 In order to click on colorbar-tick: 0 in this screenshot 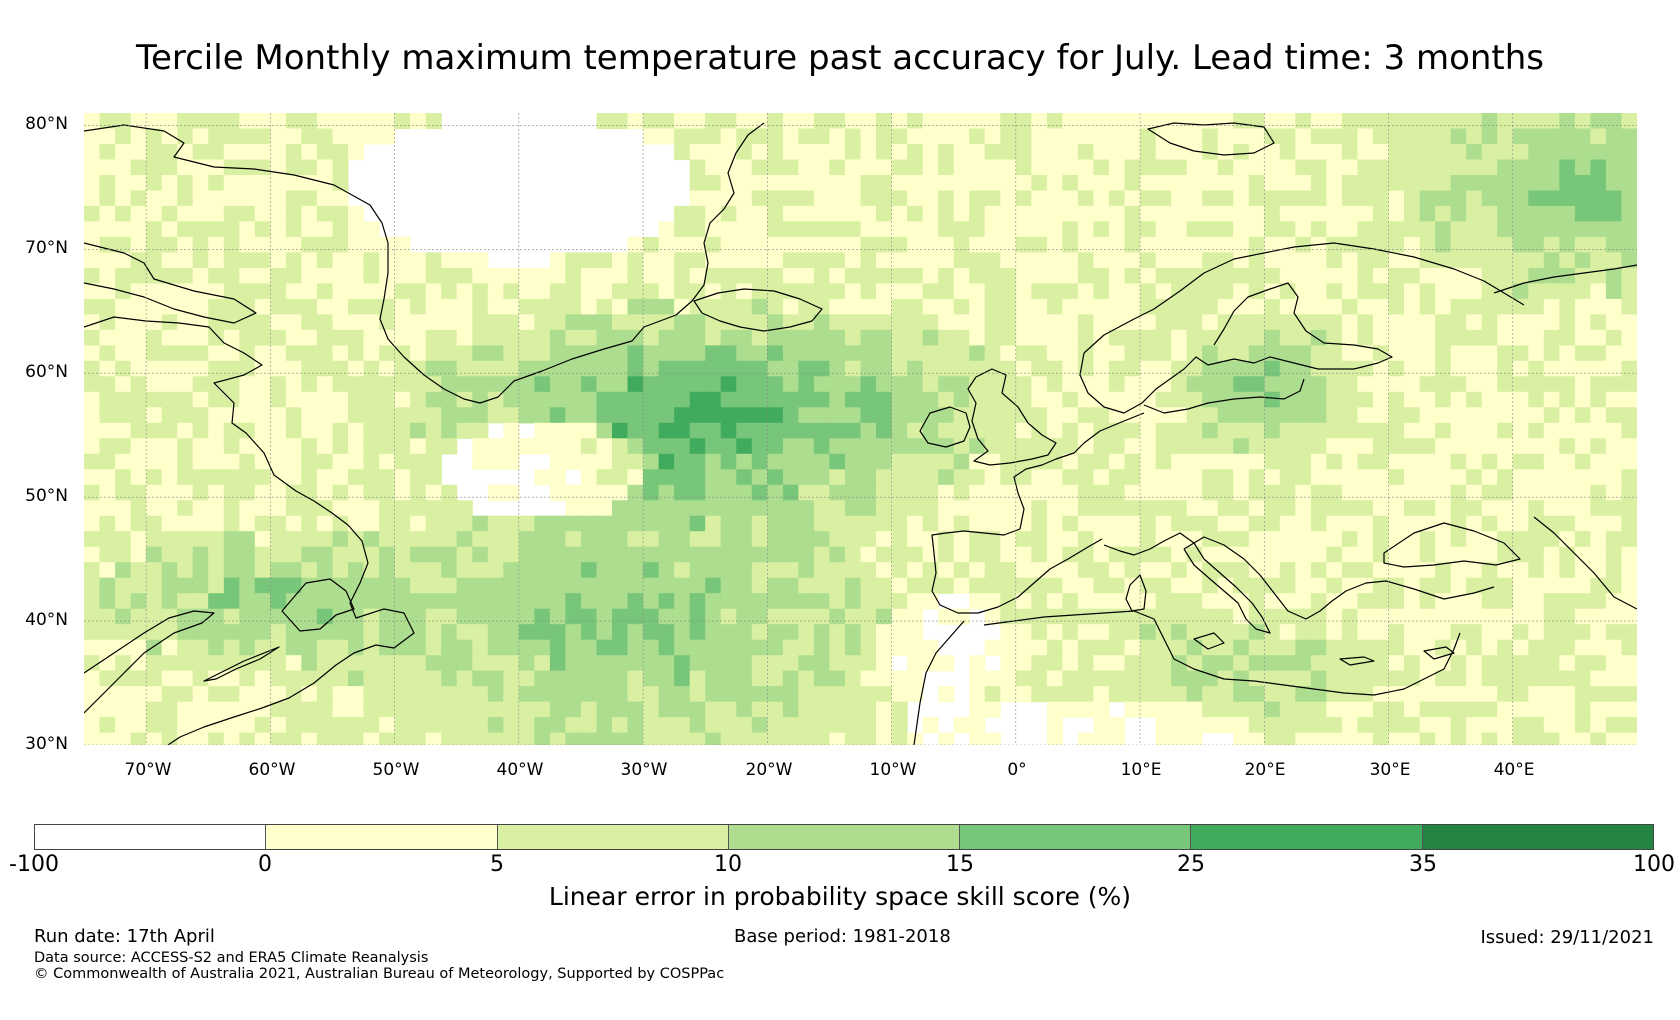, I will do `click(265, 864)`.